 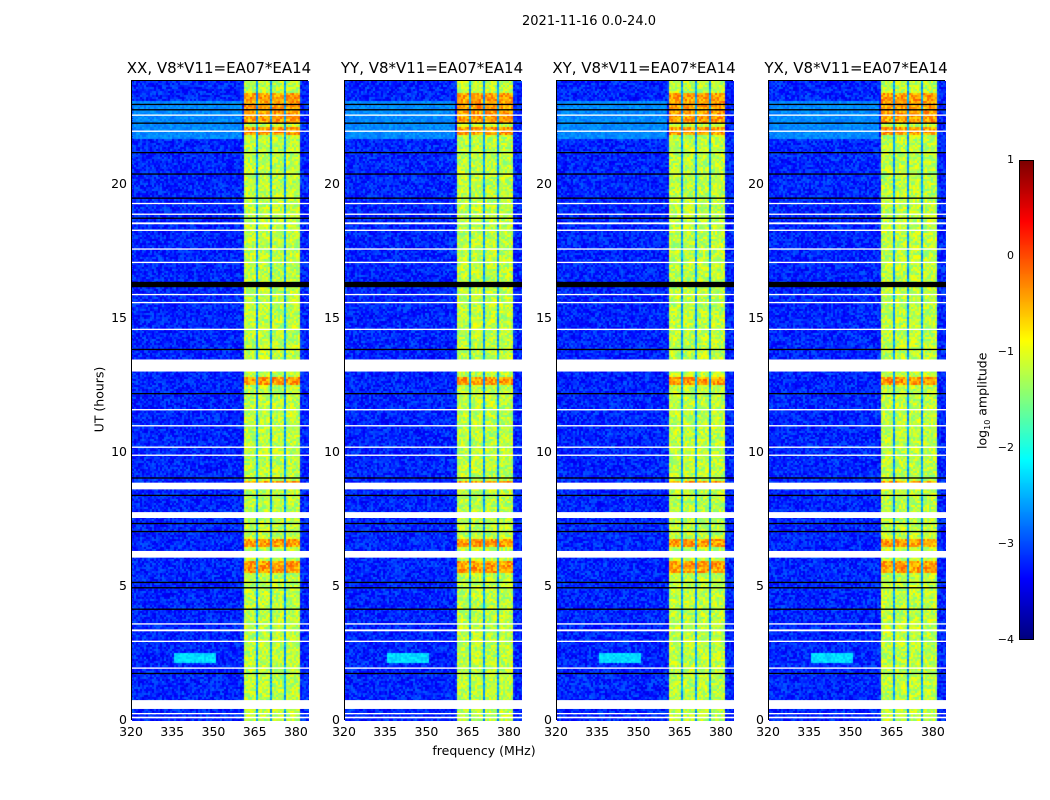 I want to click on x-tick-label: 350, so click(x=426, y=731).